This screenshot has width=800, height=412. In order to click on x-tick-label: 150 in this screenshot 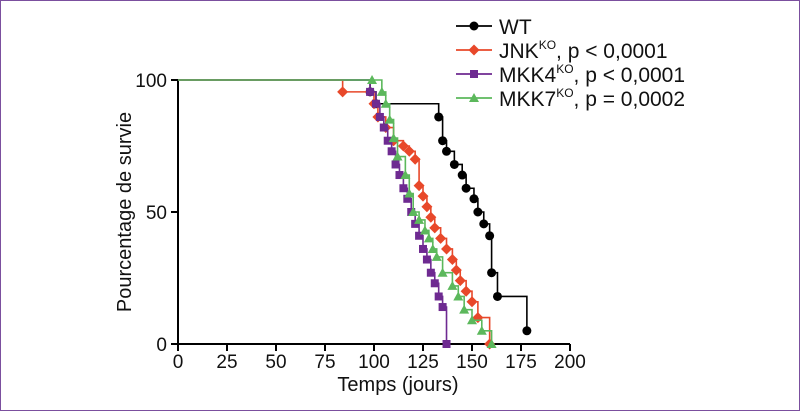, I will do `click(472, 362)`.